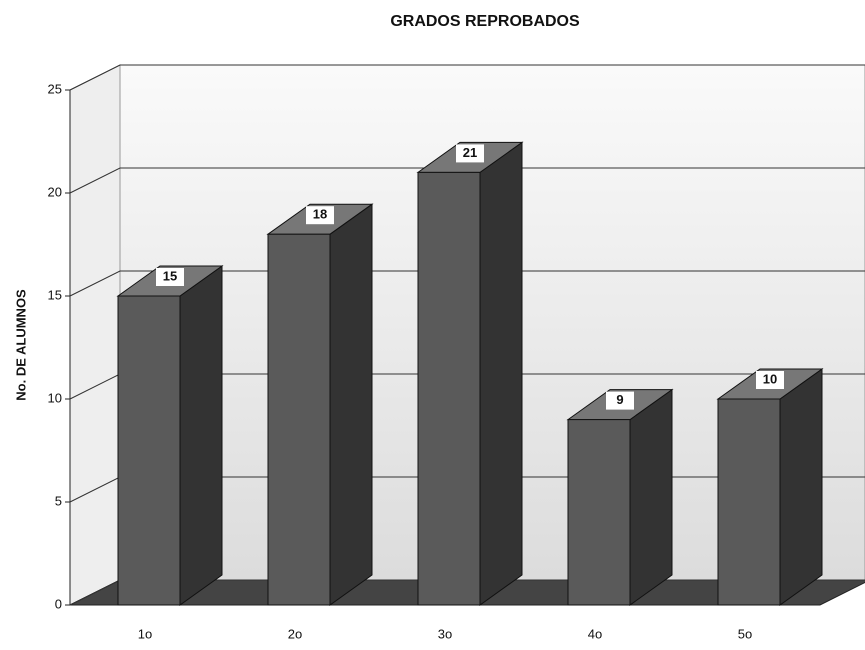  I want to click on side-wall, so click(95, 335).